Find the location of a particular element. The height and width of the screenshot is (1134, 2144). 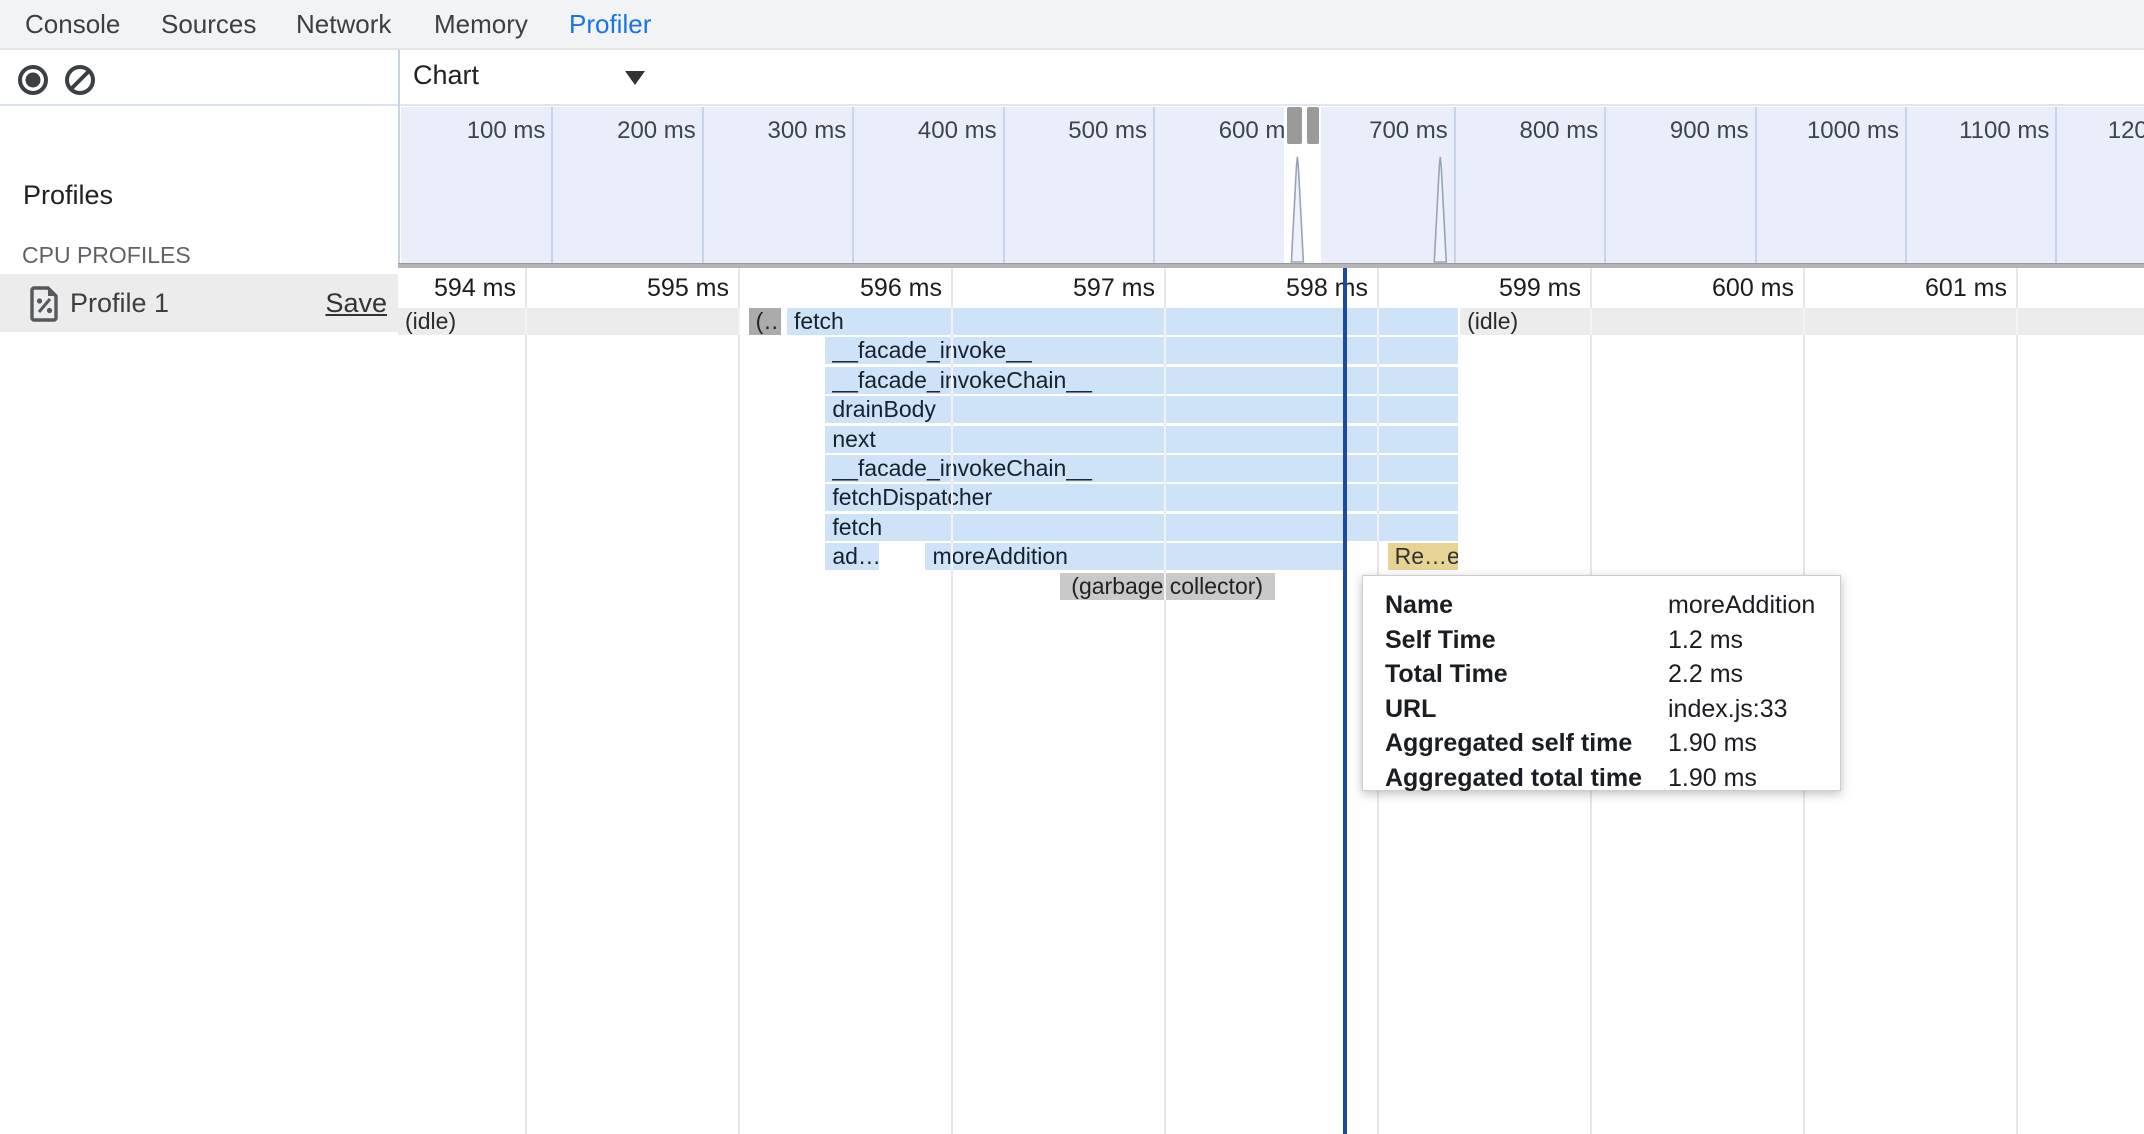

overview-tick-label: 300 ms is located at coordinates (807, 130).